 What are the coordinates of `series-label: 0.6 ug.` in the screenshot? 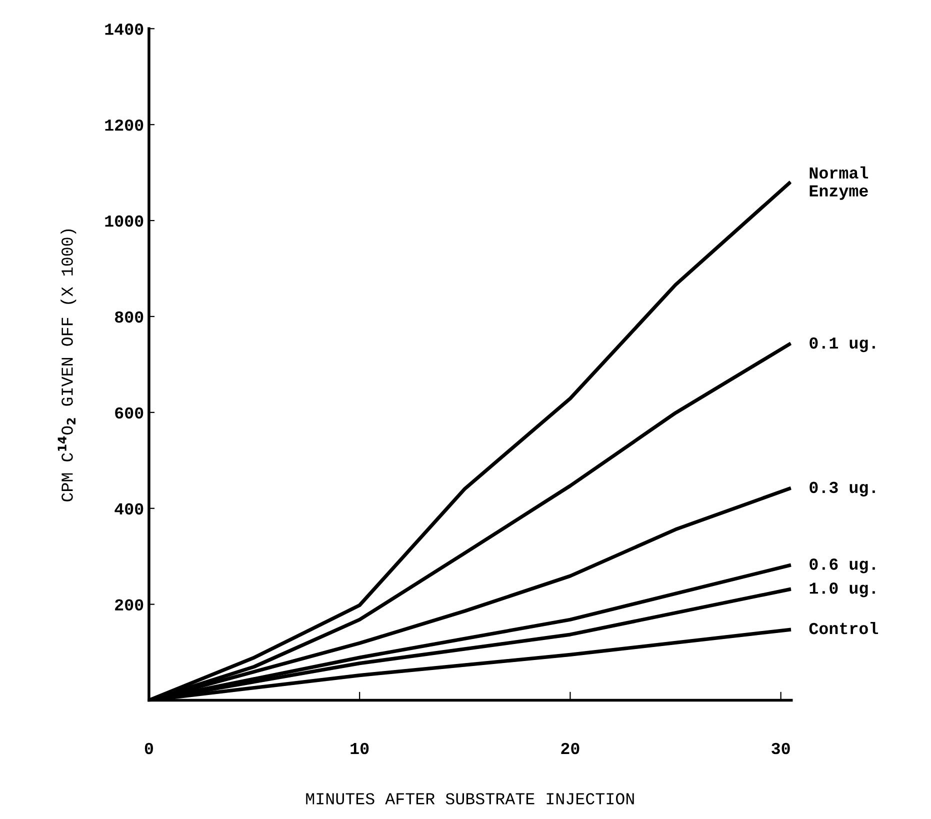 It's located at (842, 566).